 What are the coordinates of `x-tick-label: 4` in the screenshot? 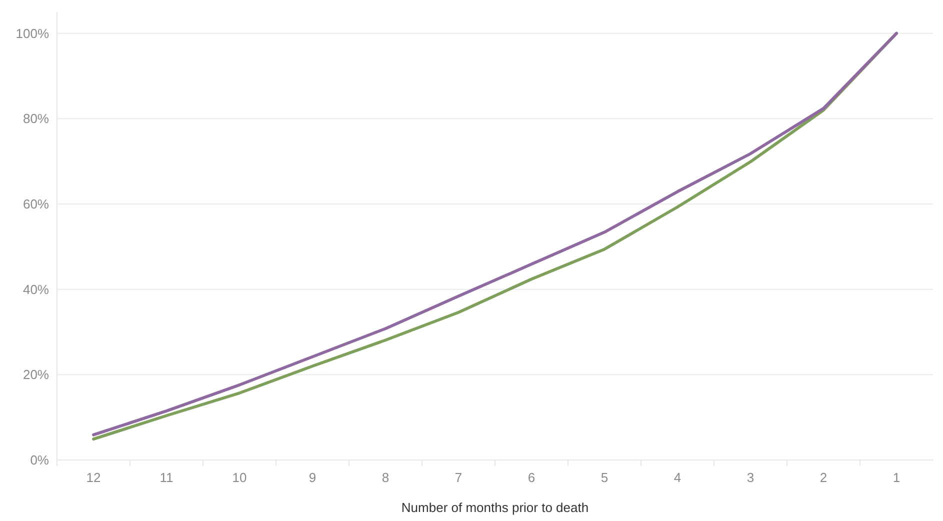 It's located at (678, 477).